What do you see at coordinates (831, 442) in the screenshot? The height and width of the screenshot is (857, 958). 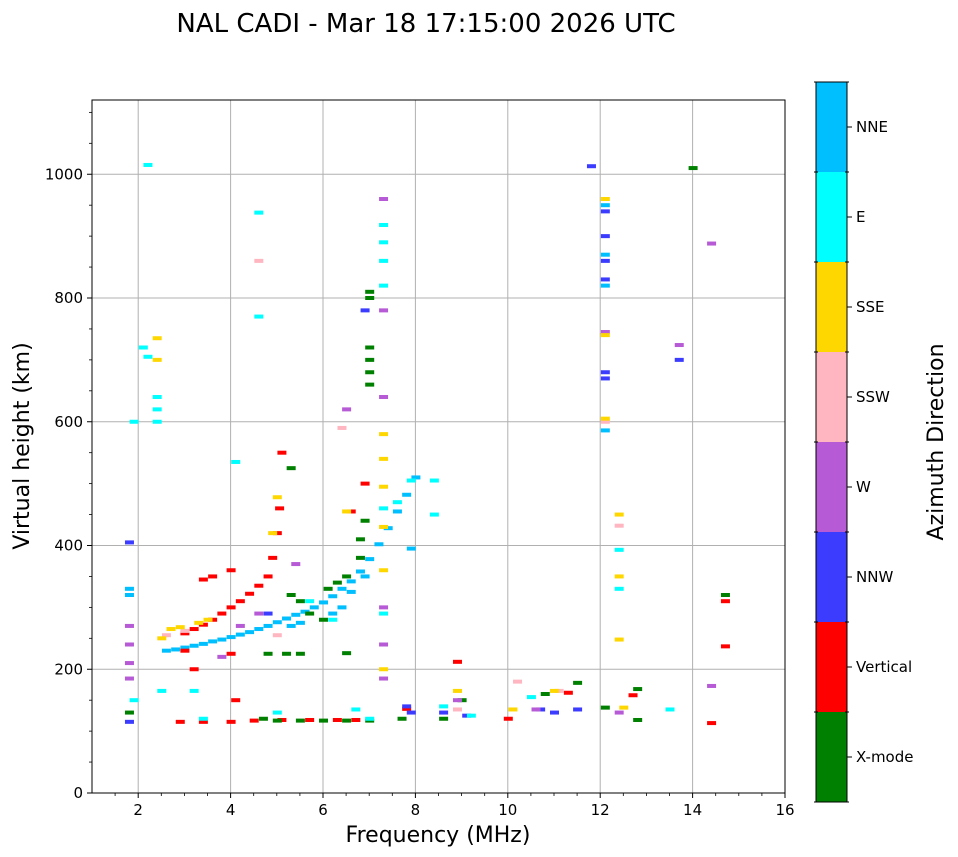 I see `colorbar-frame` at bounding box center [831, 442].